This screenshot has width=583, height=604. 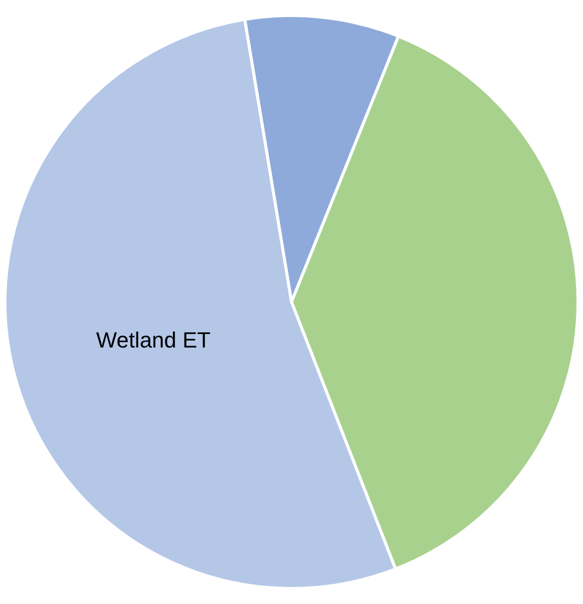 What do you see at coordinates (153, 339) in the screenshot?
I see `slice-label: Wetland ET` at bounding box center [153, 339].